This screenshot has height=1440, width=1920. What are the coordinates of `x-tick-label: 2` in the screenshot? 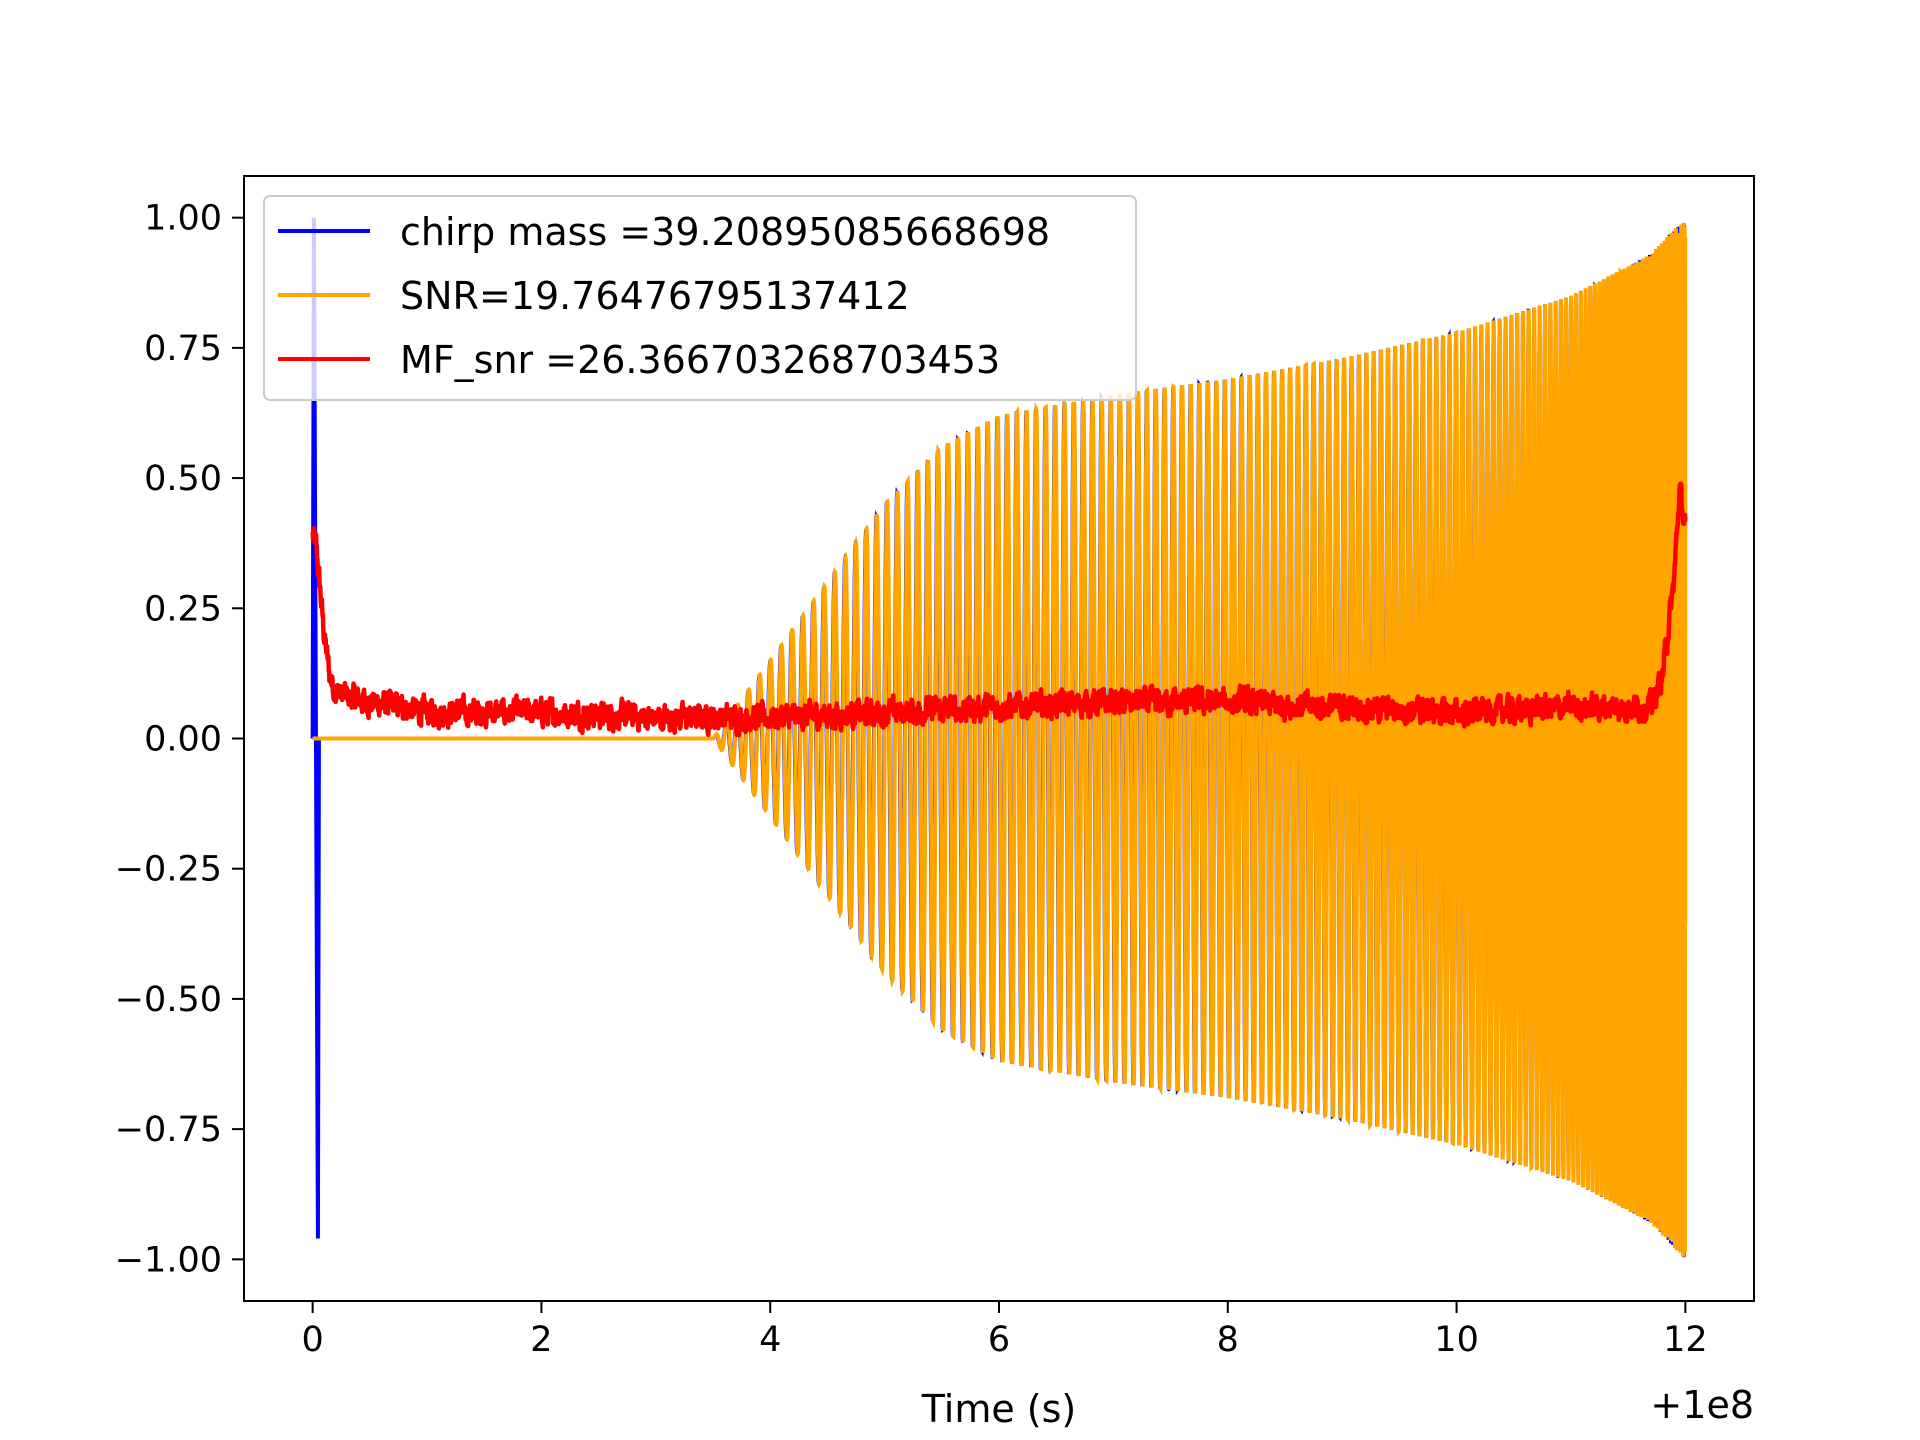 It's located at (541, 1340).